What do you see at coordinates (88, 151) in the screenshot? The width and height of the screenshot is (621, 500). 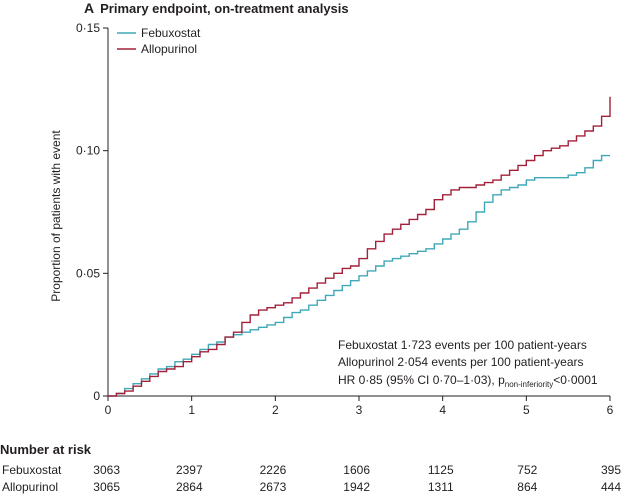 I see `y-tick-label: 0·10` at bounding box center [88, 151].